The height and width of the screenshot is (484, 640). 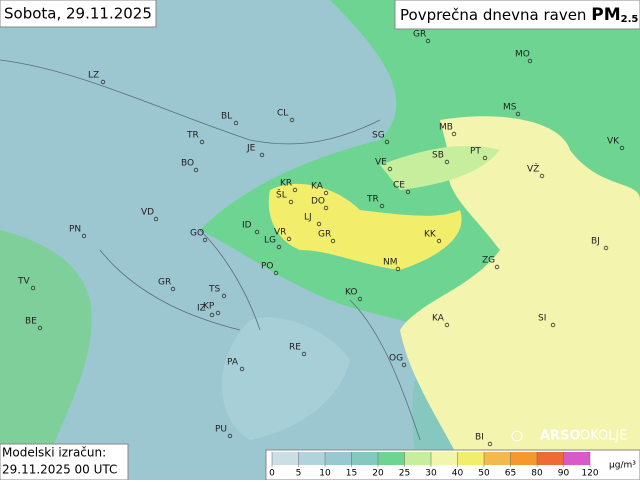 I want to click on legend-tick-label: 20, so click(x=378, y=474).